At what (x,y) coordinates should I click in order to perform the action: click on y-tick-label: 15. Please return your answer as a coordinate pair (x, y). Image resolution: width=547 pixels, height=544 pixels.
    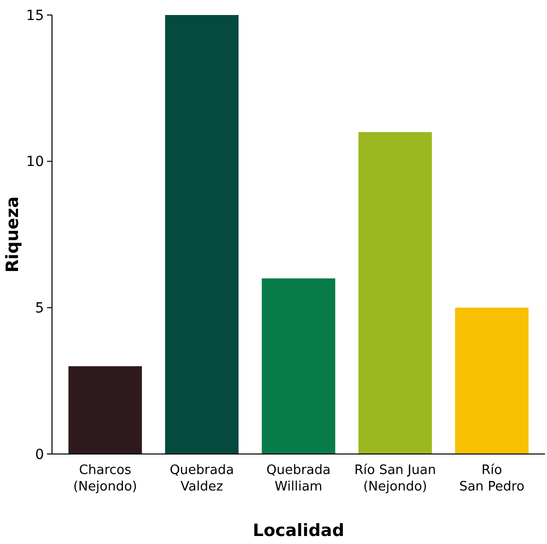
    Looking at the image, I should click on (35, 16).